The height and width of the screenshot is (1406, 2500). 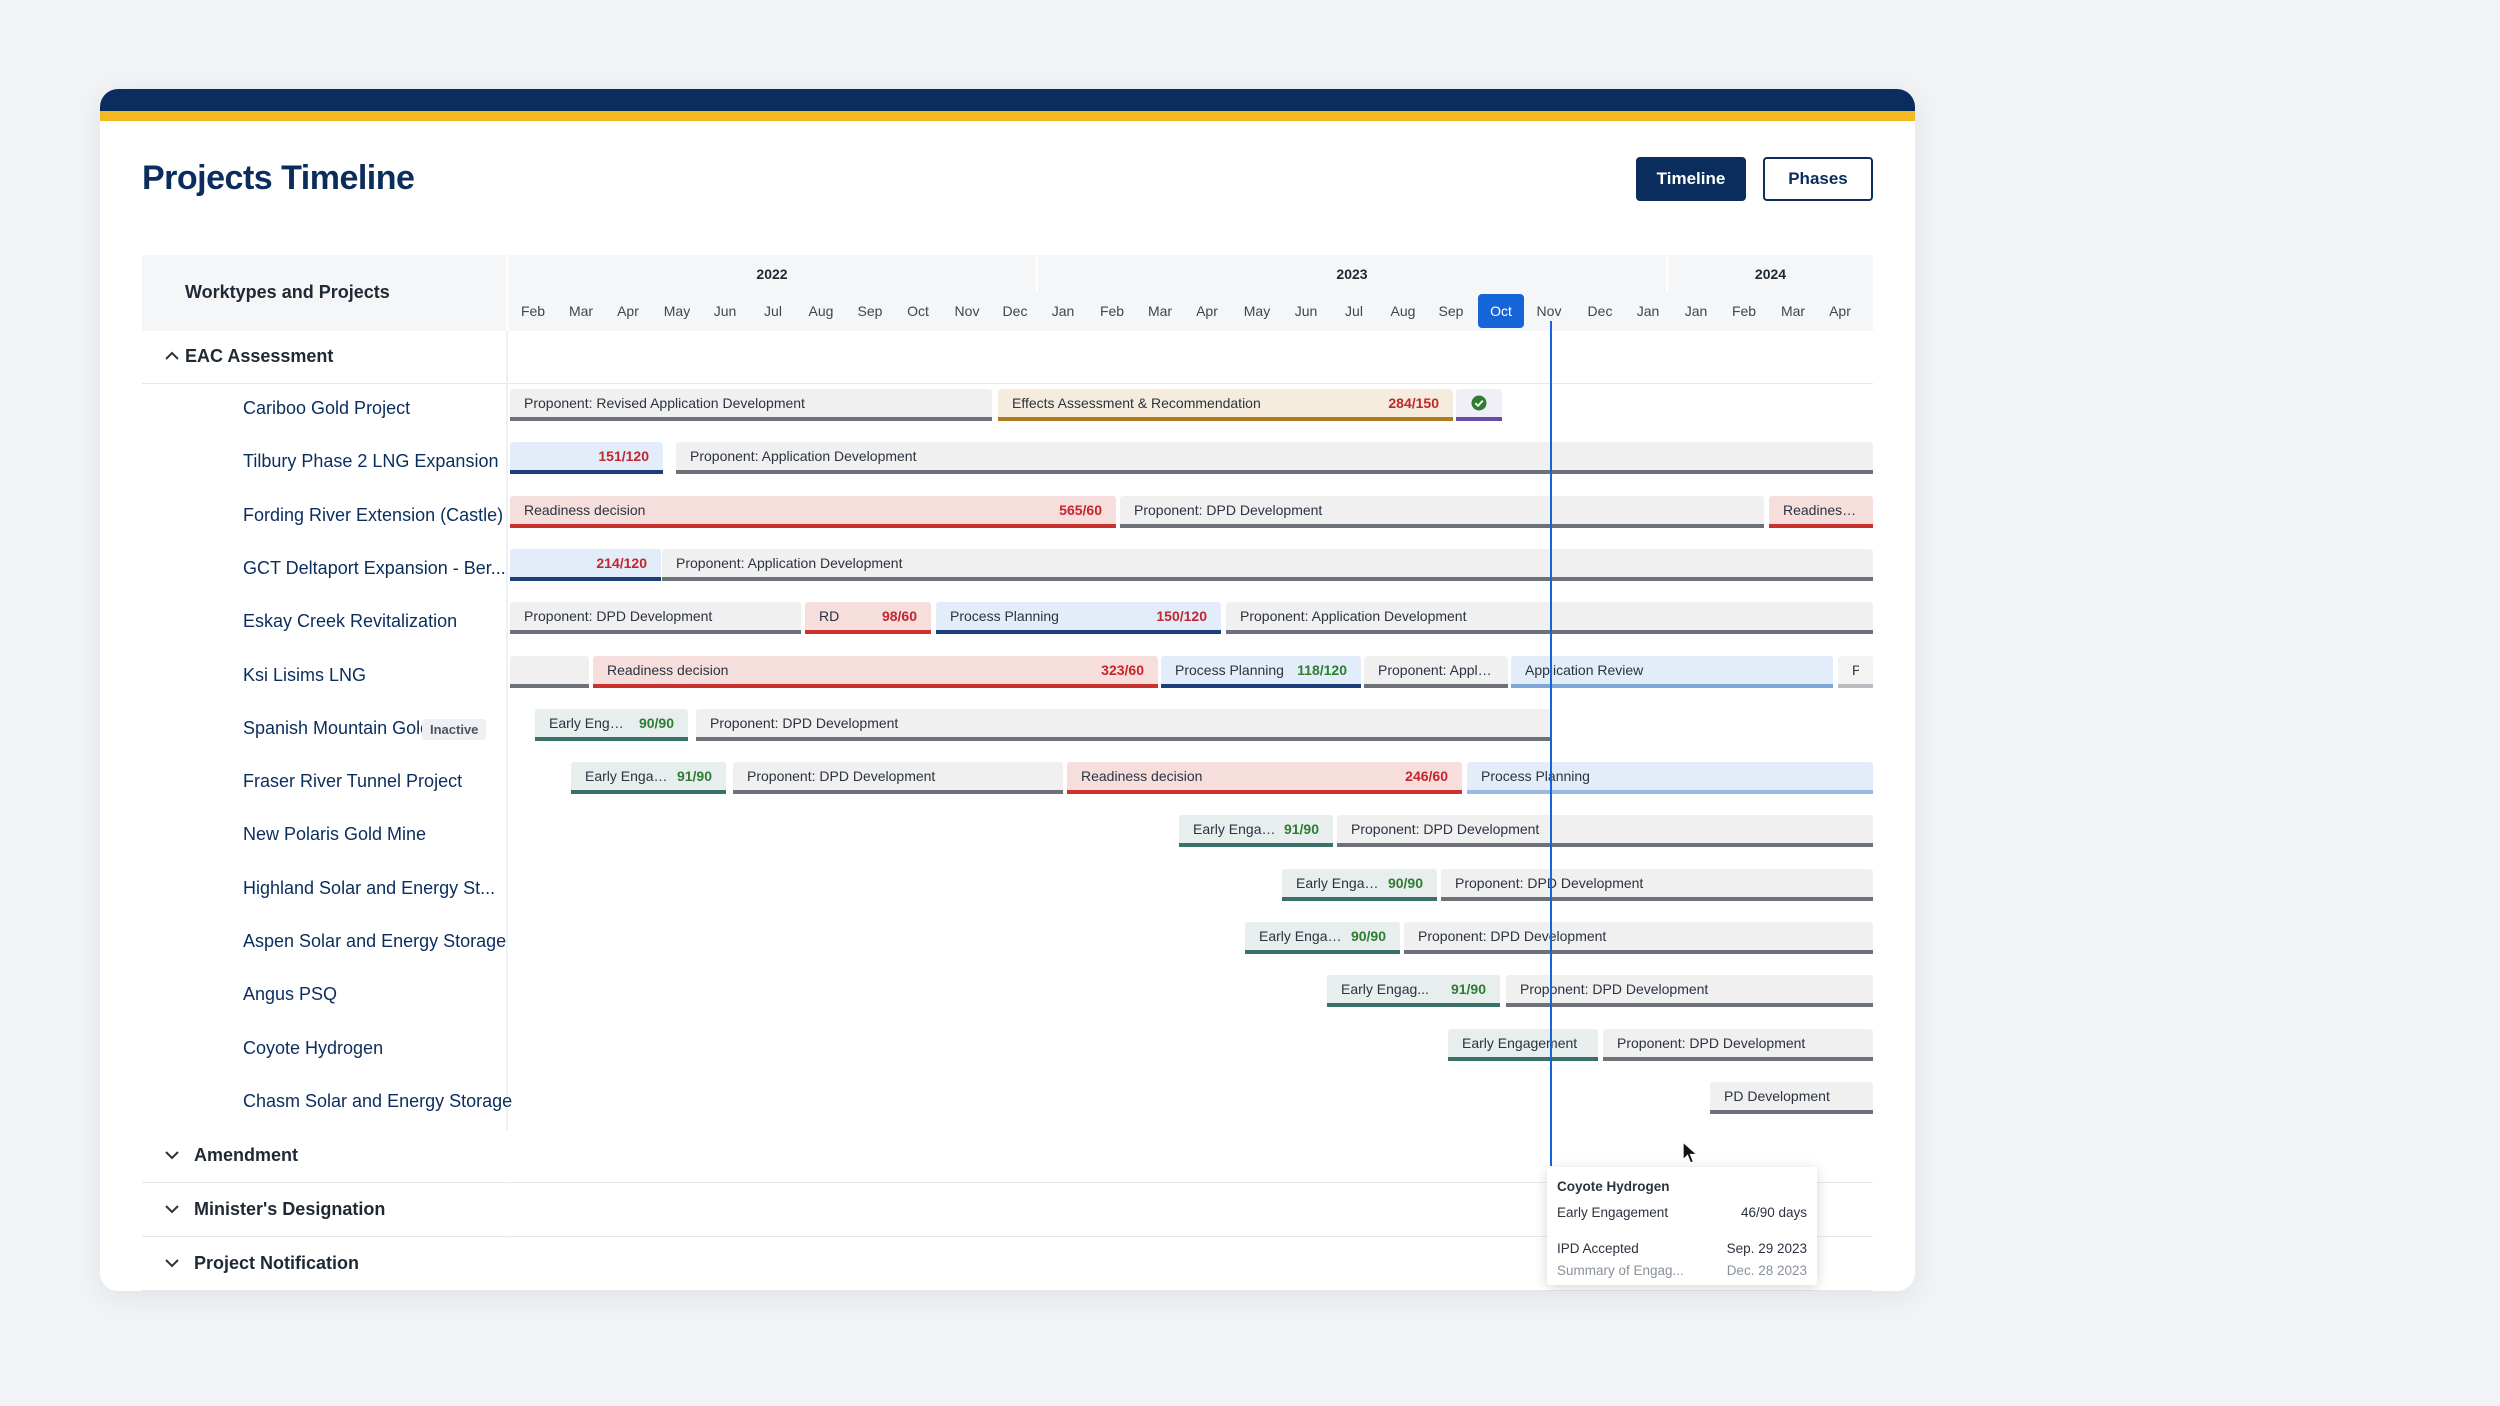 What do you see at coordinates (1007, 357) in the screenshot?
I see `worktype-group-row: EAC Assessment` at bounding box center [1007, 357].